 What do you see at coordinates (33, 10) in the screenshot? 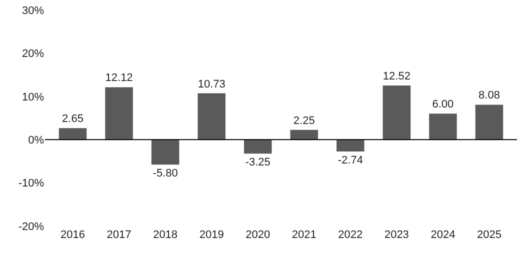
I see `y-tick-label: 30%` at bounding box center [33, 10].